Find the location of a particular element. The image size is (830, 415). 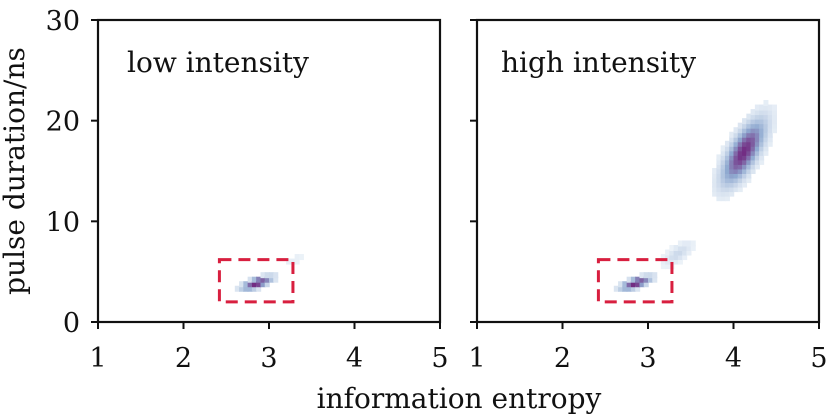

heatmap-high is located at coordinates (695, 196).